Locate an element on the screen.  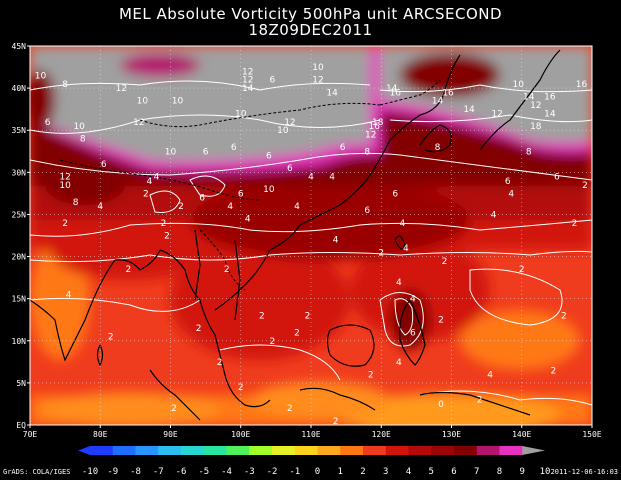
colorbar-label: 10 is located at coordinates (545, 472).